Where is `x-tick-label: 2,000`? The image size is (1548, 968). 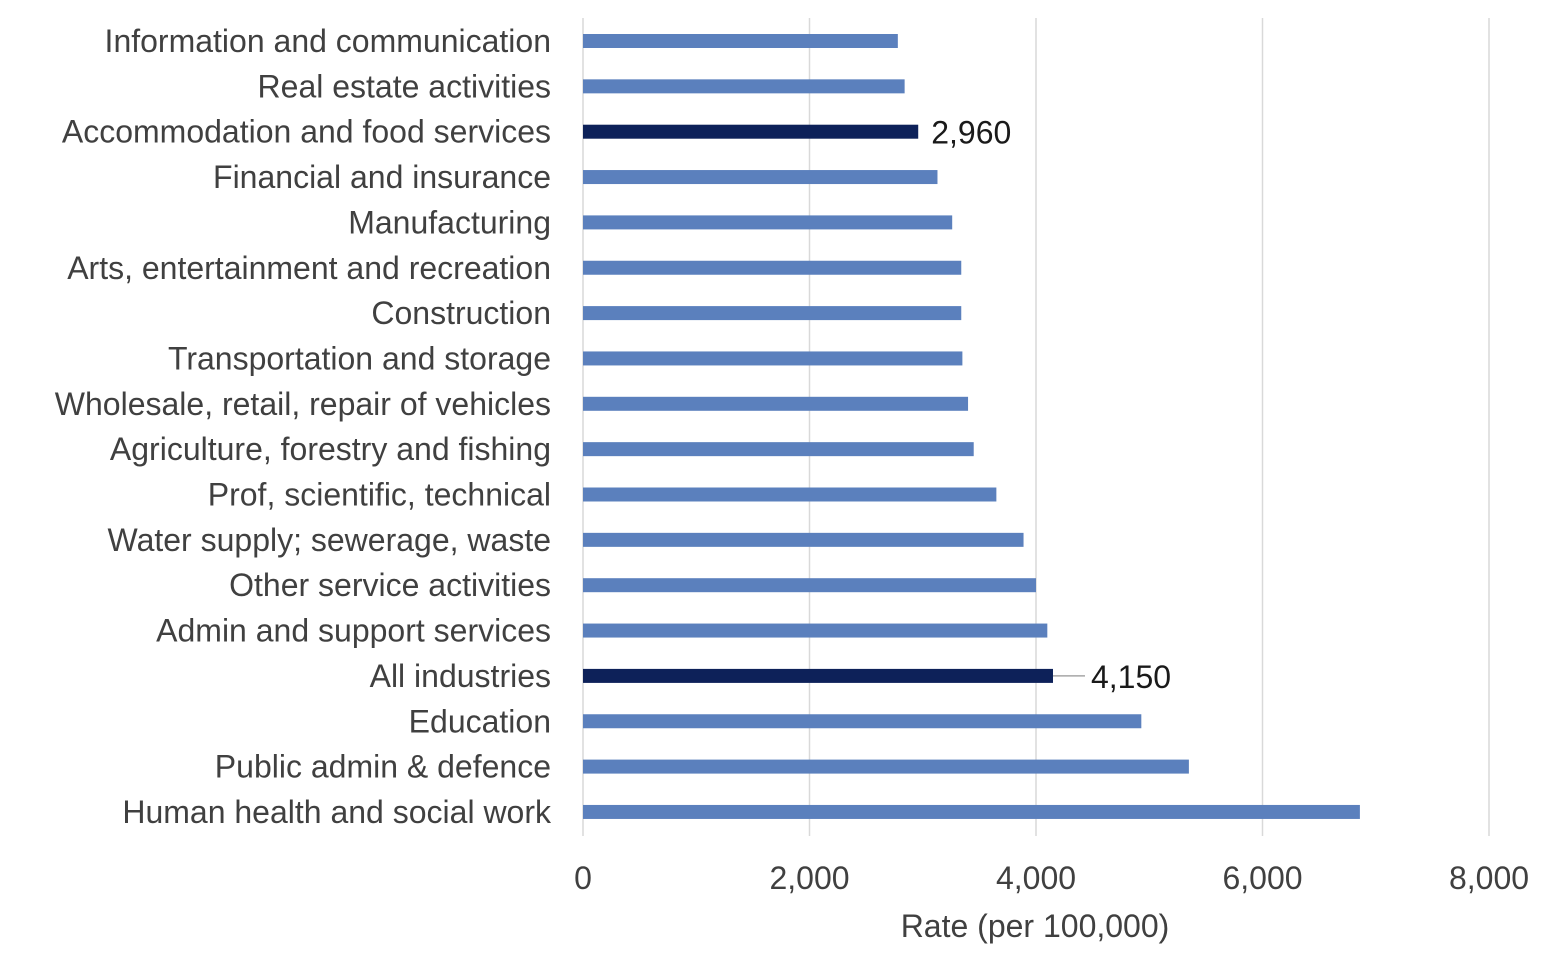 x-tick-label: 2,000 is located at coordinates (809, 878).